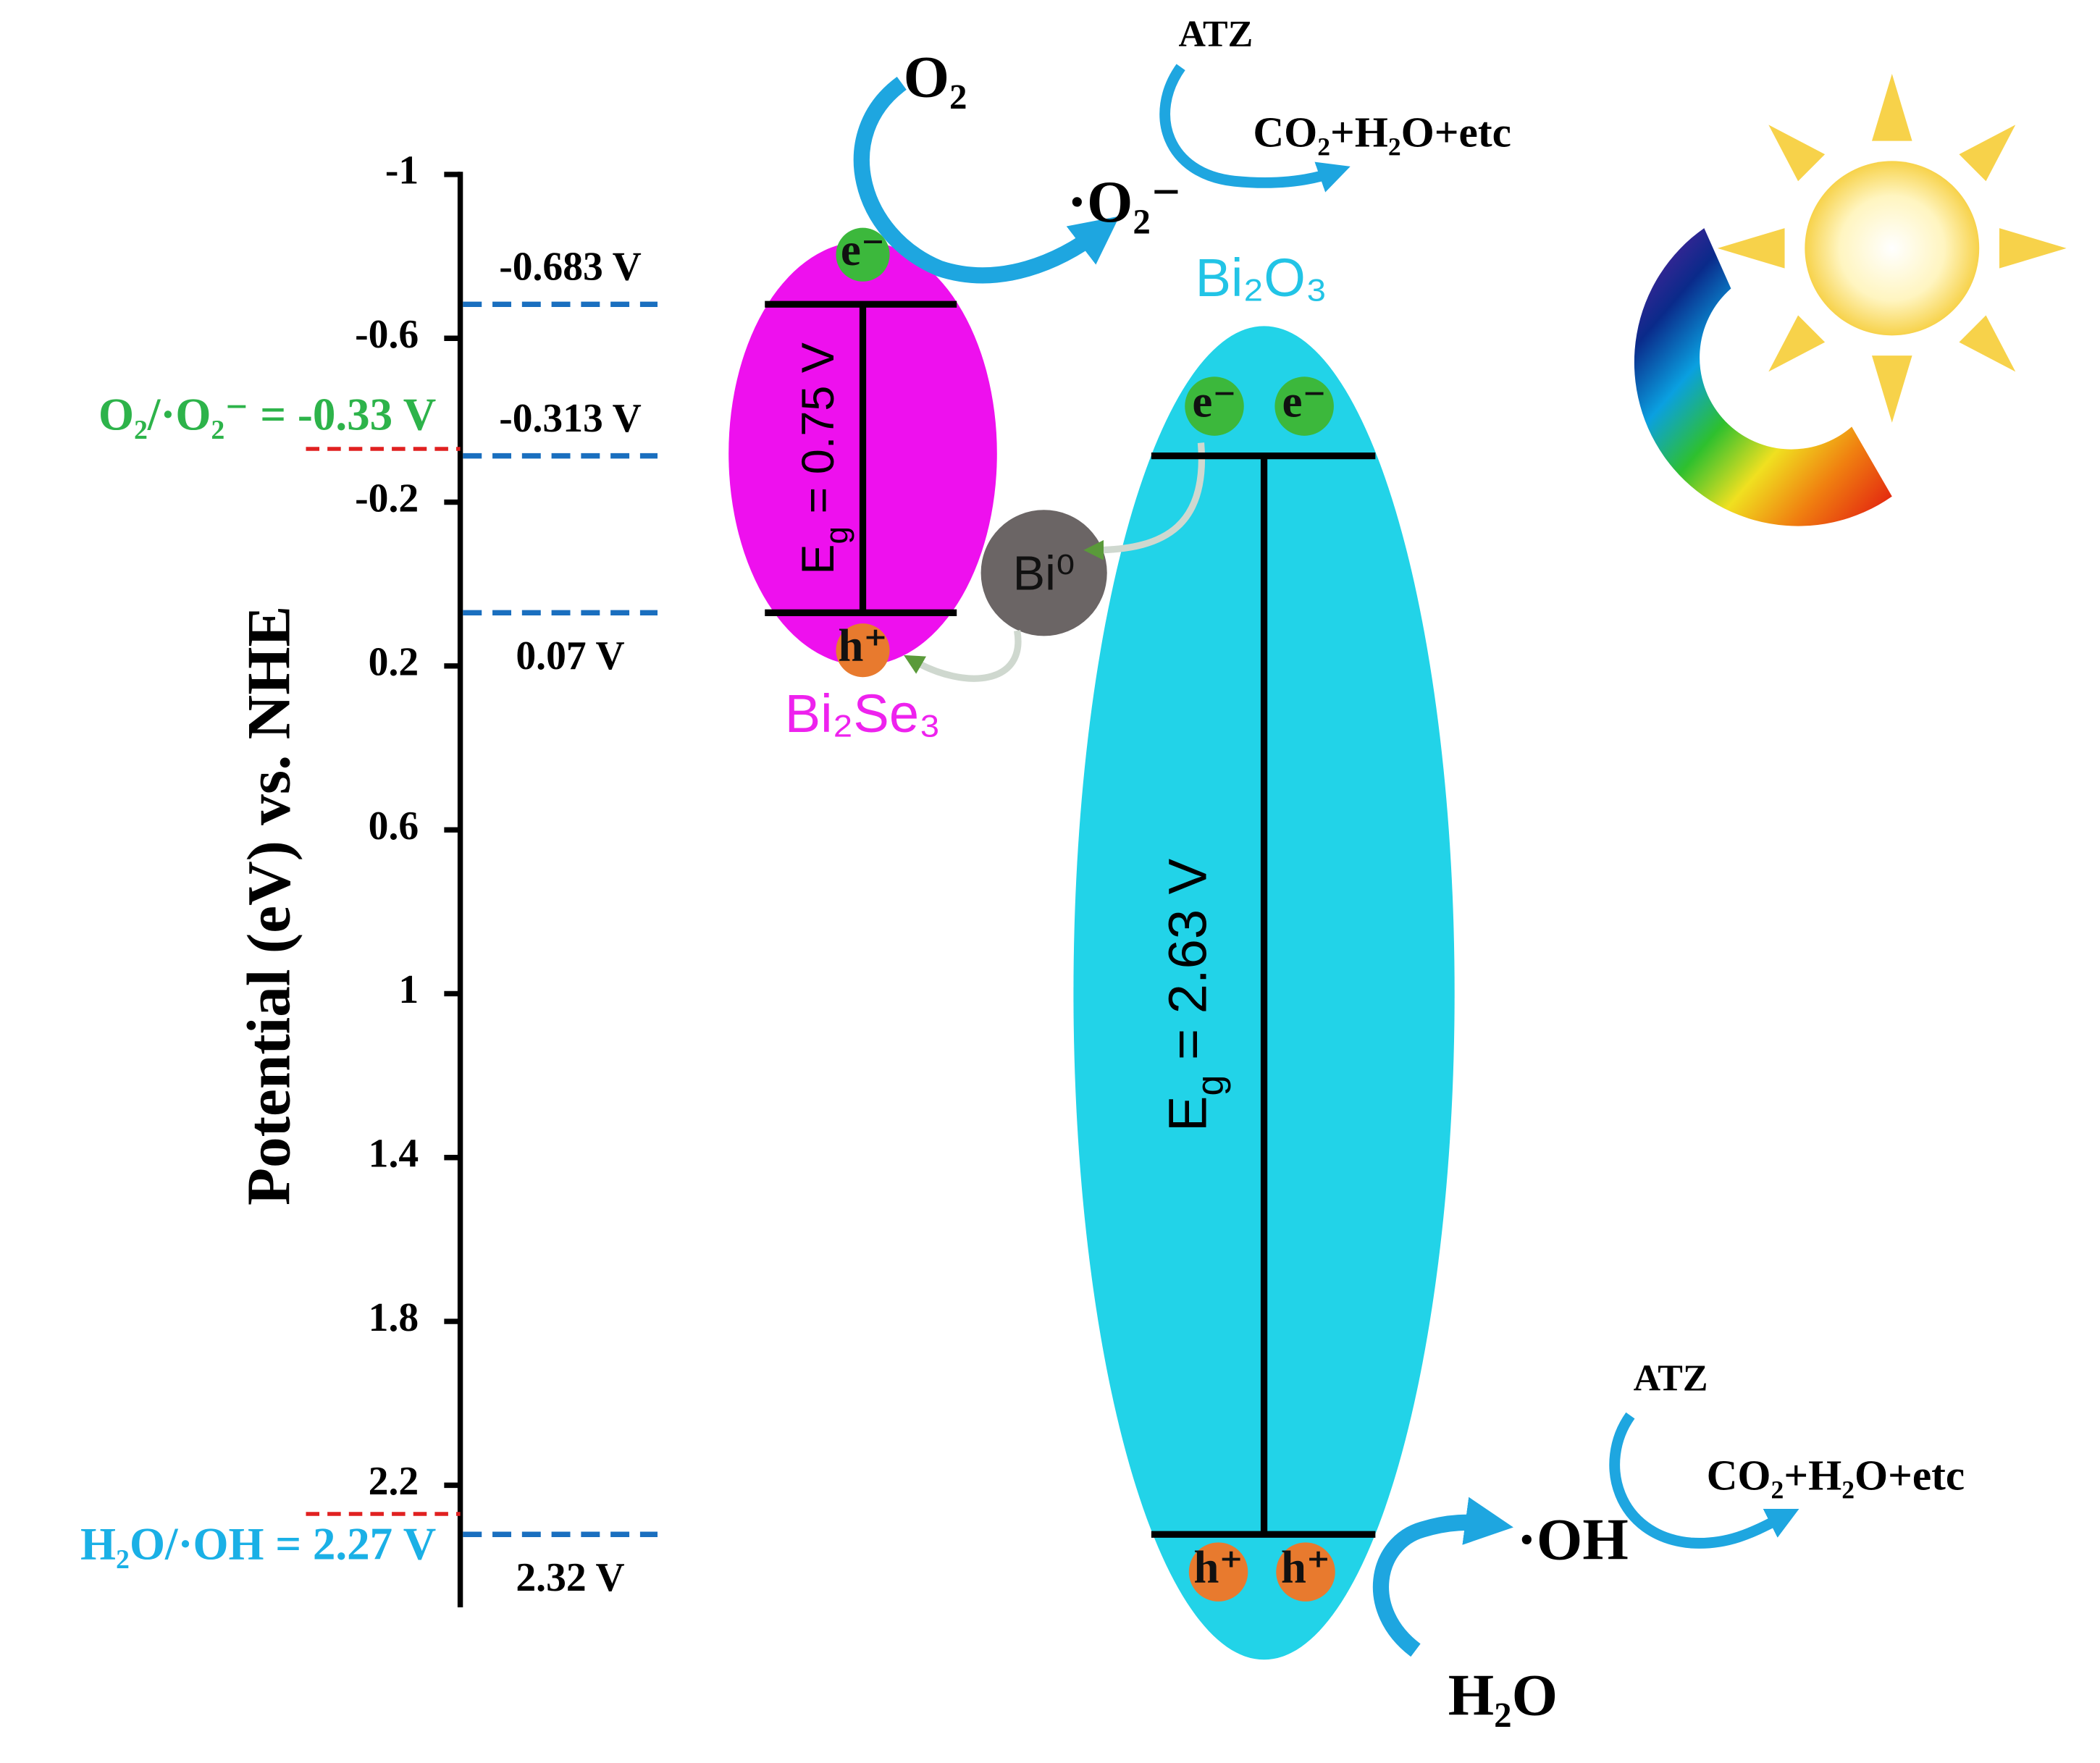 The width and height of the screenshot is (2100, 1763). I want to click on hydroxyl-label: ·OH, so click(1573, 1539).